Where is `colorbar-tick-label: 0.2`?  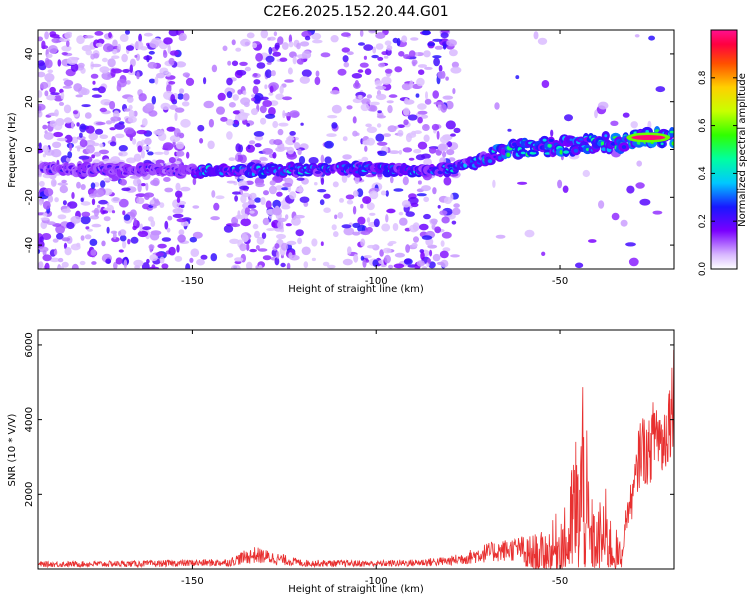 colorbar-tick-label: 0.2 is located at coordinates (703, 221).